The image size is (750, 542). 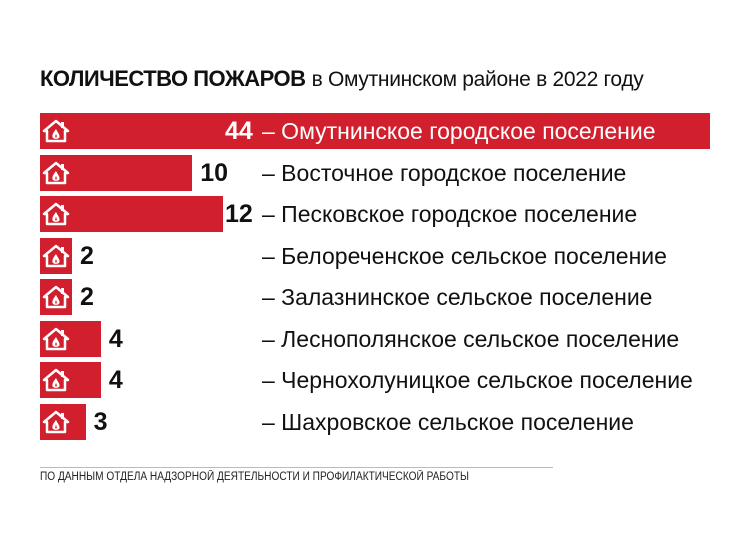 I want to click on category-label: – Песковское городское поселение, so click(x=450, y=214).